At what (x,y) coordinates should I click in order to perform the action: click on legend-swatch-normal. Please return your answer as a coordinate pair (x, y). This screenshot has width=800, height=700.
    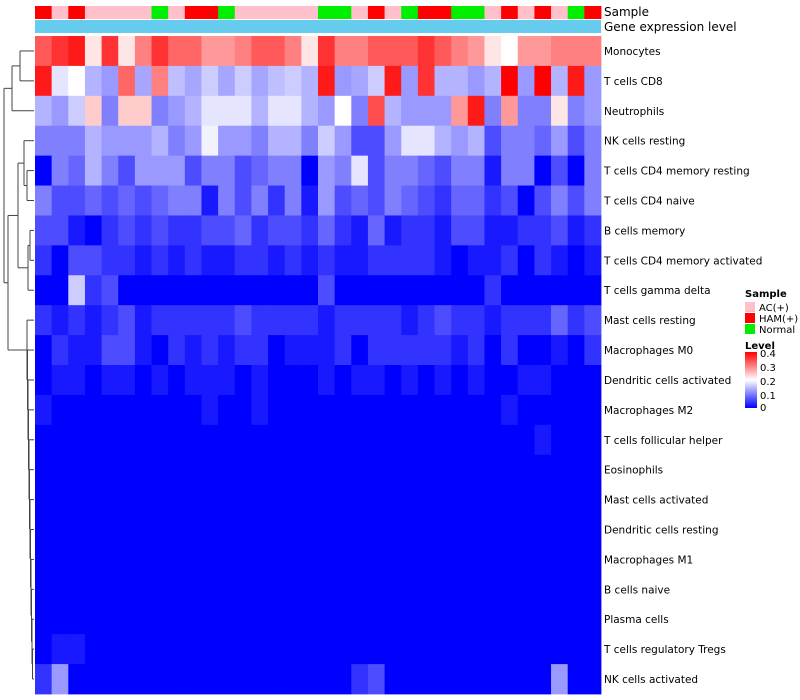
    Looking at the image, I should click on (750, 329).